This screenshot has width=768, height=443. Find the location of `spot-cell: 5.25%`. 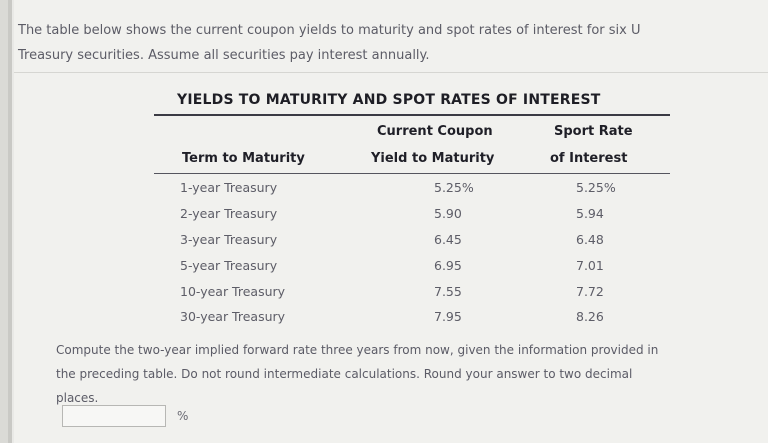

spot-cell: 5.25% is located at coordinates (596, 187).